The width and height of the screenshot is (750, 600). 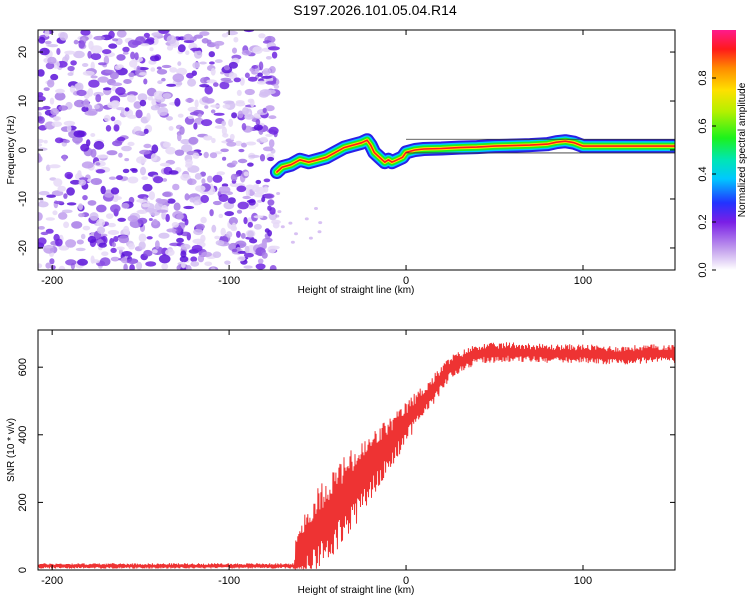 I want to click on colorbar-tick-label: 0.4, so click(x=703, y=173).